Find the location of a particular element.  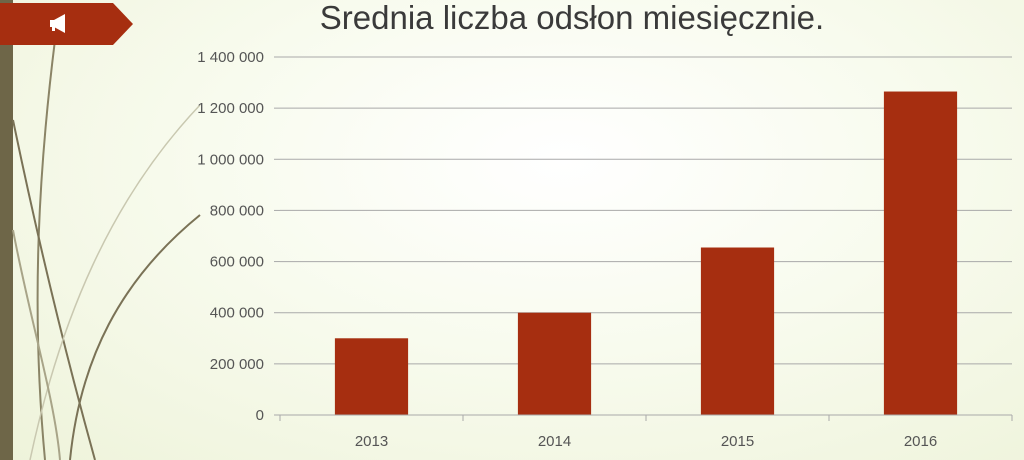

x-tick-label: 2013 is located at coordinates (371, 441).